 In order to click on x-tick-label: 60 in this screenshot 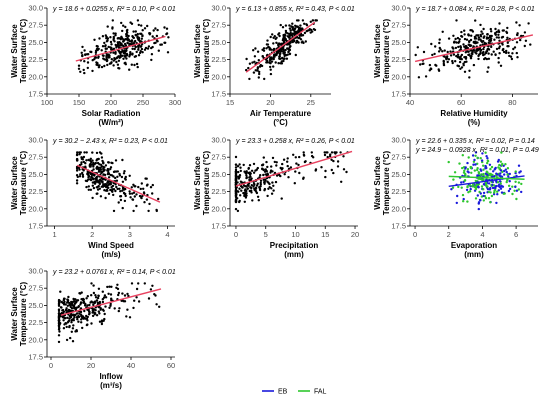, I will do `click(461, 102)`.